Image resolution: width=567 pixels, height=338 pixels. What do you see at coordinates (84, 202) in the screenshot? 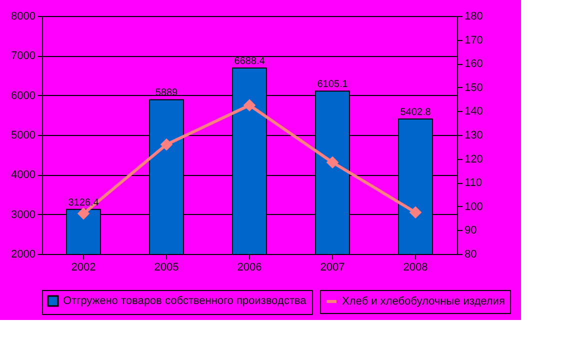
I see `data-label: 3126.4` at bounding box center [84, 202].